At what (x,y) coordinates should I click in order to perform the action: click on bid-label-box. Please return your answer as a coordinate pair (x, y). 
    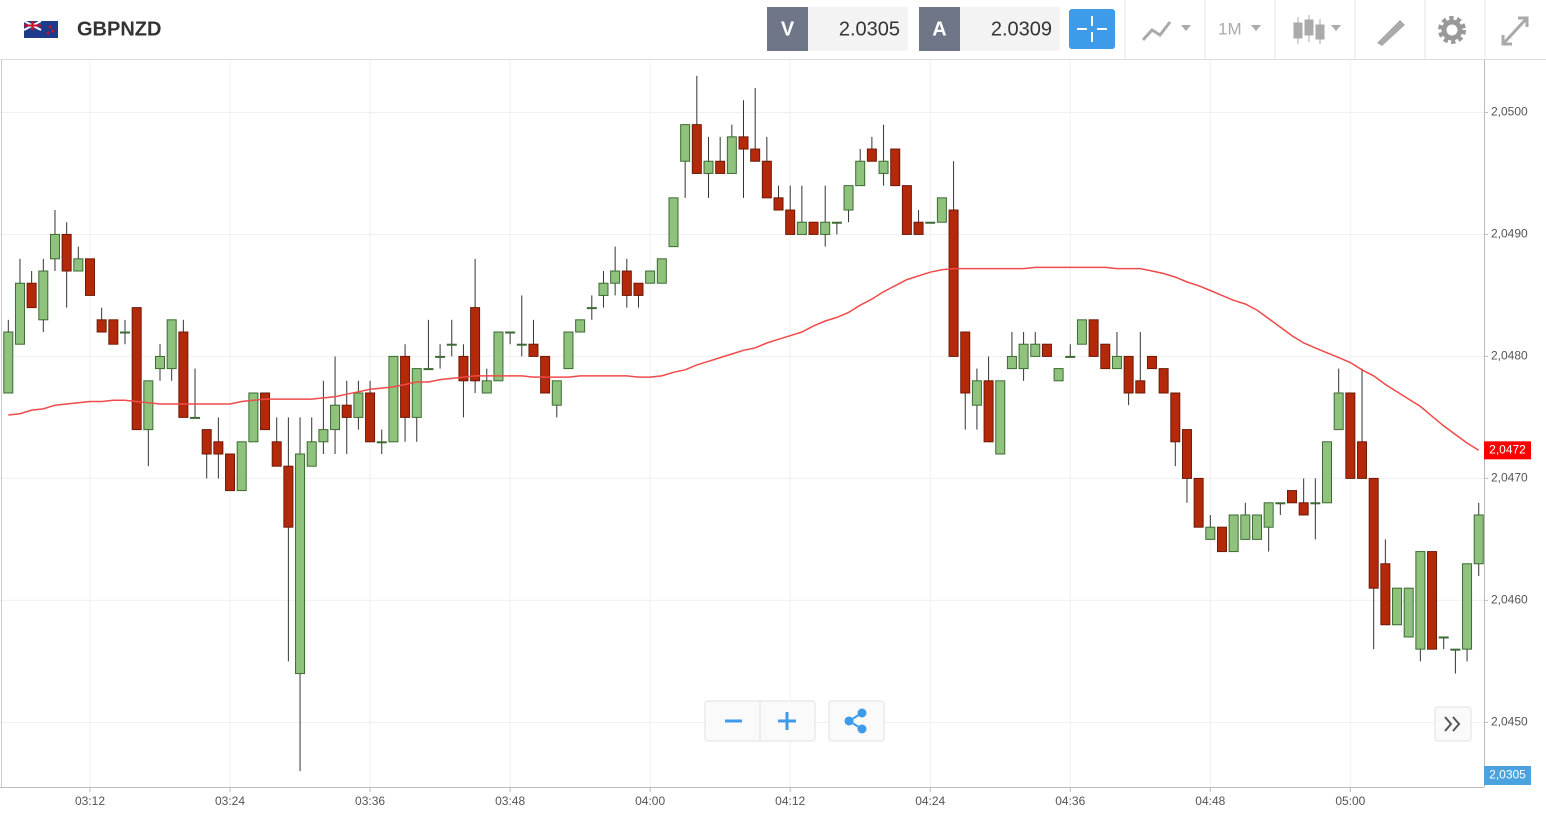
    Looking at the image, I should click on (787, 29).